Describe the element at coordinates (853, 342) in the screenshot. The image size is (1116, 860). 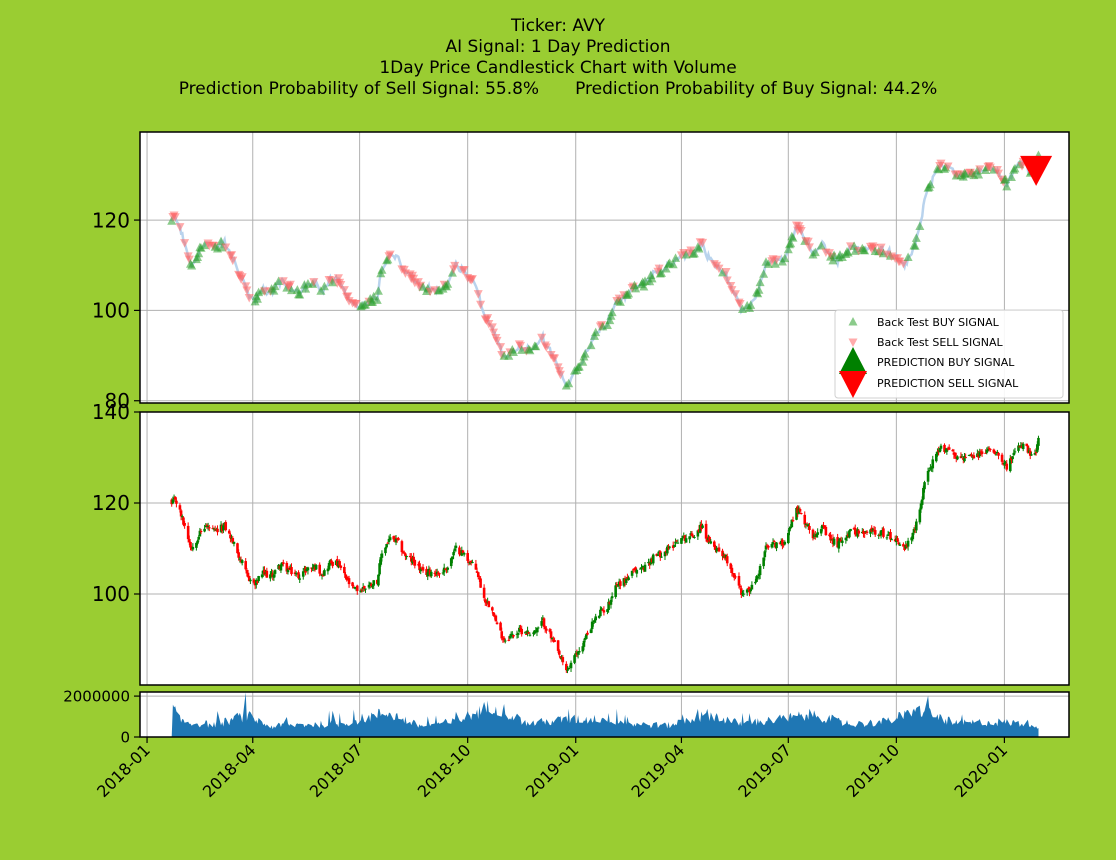
I see `legend-sell-marker` at that location.